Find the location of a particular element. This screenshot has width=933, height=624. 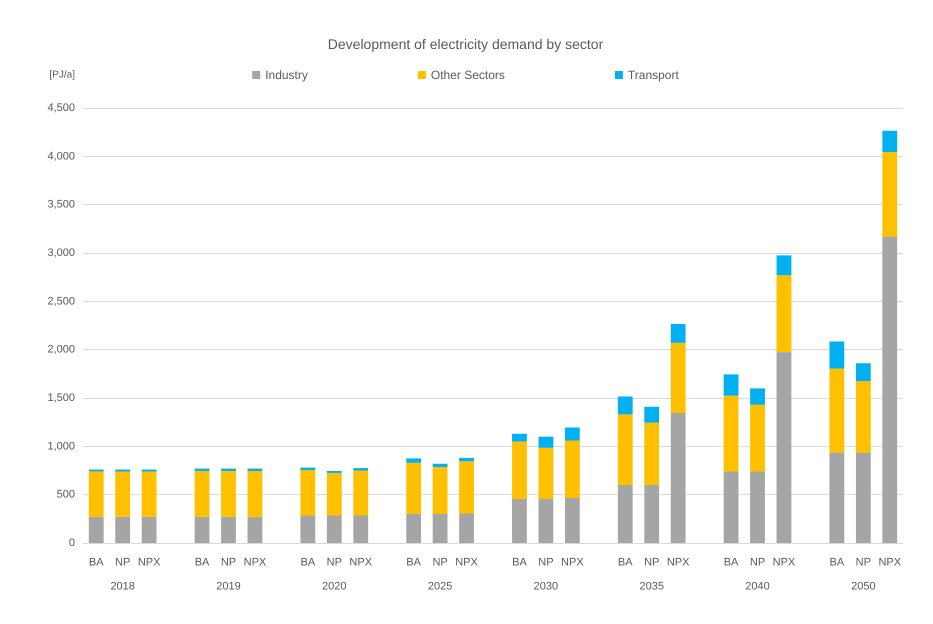

text: 2018 is located at coordinates (122, 586).